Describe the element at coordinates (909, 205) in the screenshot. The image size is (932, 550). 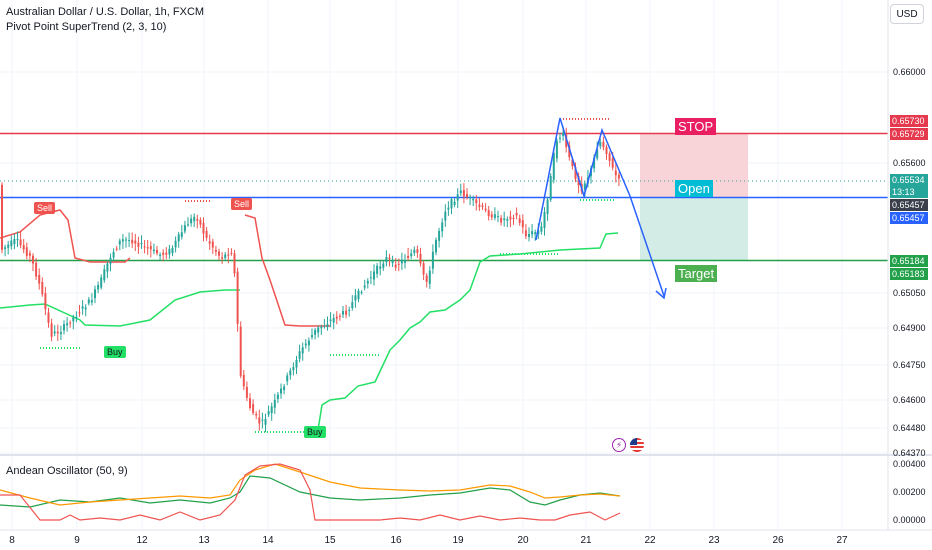
I see `open-price-label-upper: 0.65457` at that location.